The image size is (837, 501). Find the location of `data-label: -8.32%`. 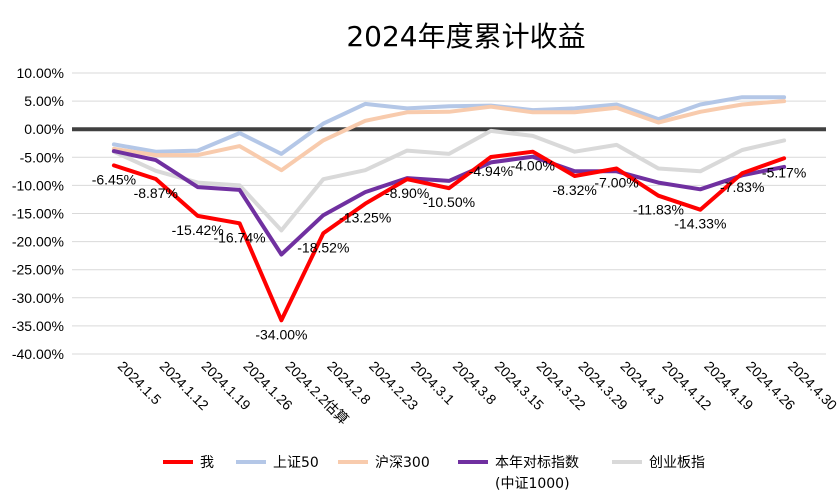

data-label: -8.32% is located at coordinates (574, 190).